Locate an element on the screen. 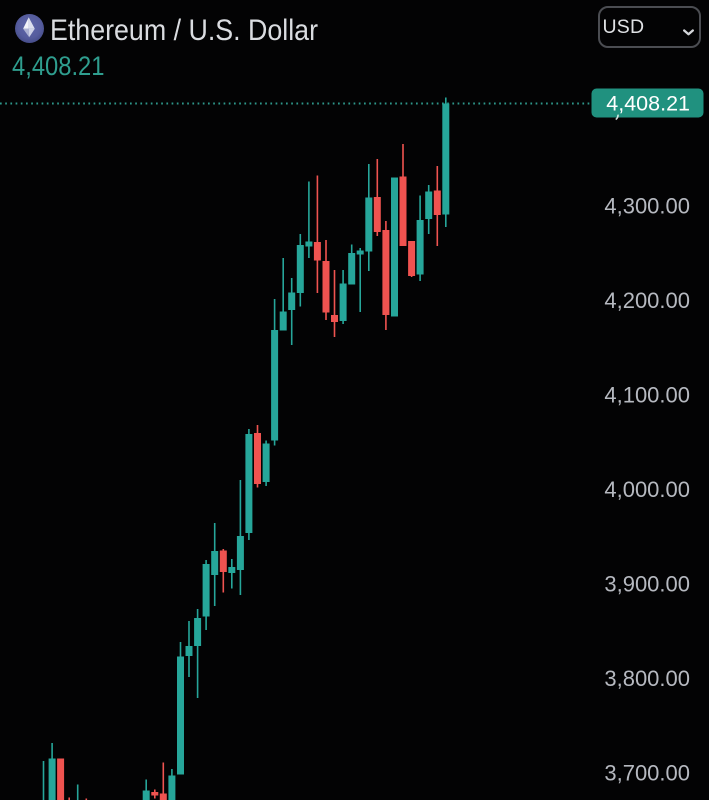 This screenshot has width=709, height=800. svg-text: 4,300.00 is located at coordinates (647, 205).